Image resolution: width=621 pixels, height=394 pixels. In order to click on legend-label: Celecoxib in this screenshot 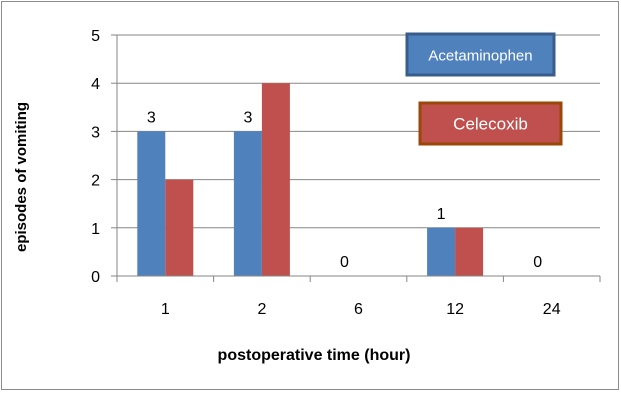, I will do `click(490, 124)`.